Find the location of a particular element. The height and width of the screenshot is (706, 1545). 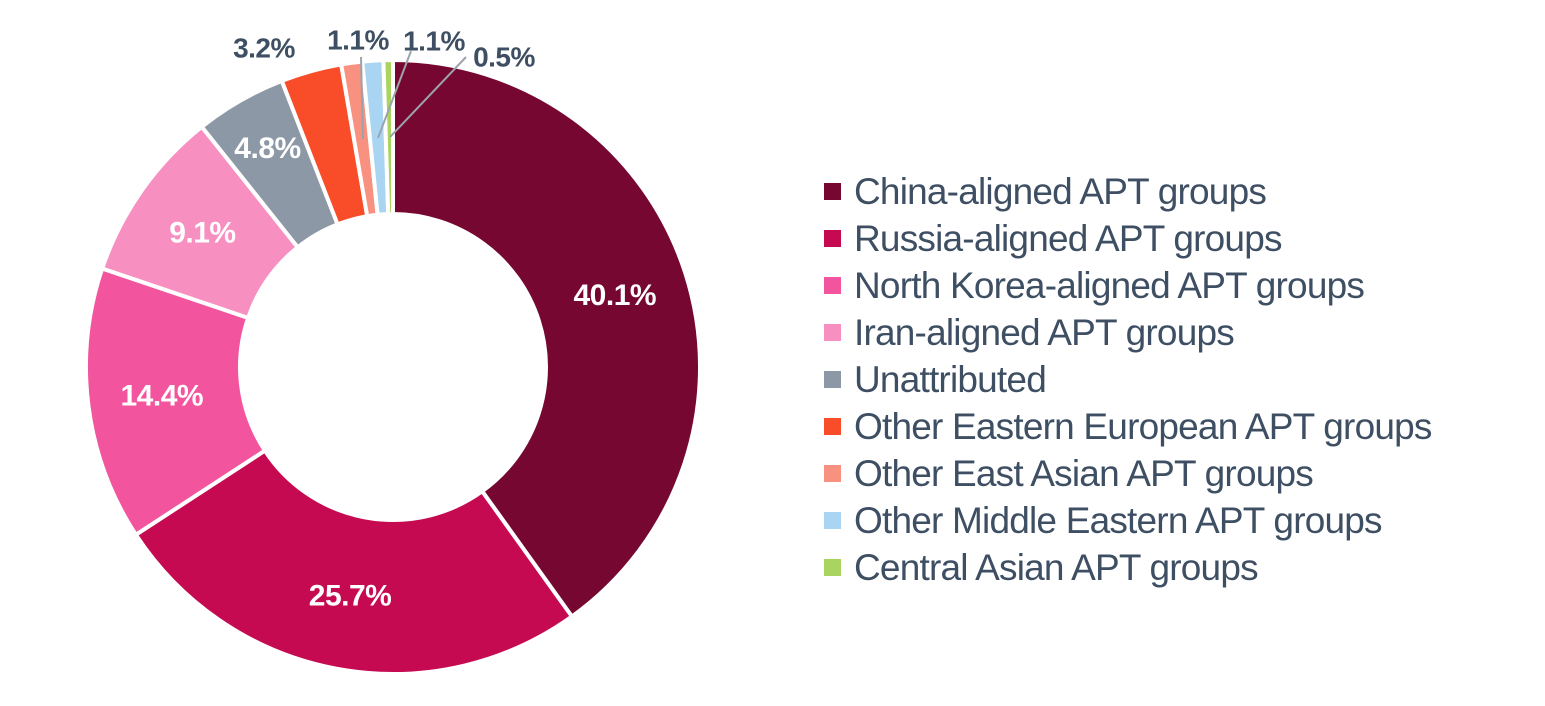

legend-label: Iran-aligned APT groups is located at coordinates (1044, 332).